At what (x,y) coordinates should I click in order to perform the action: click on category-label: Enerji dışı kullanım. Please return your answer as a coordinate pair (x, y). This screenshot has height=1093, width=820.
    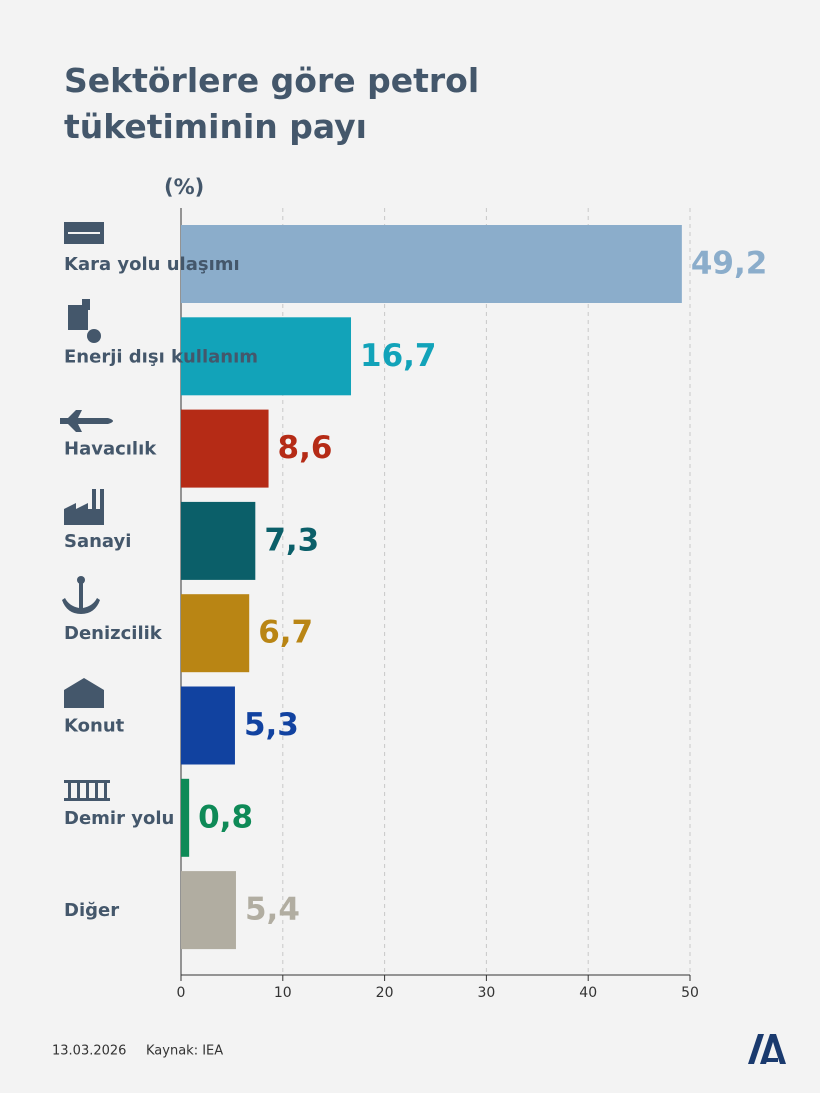
    Looking at the image, I should click on (161, 356).